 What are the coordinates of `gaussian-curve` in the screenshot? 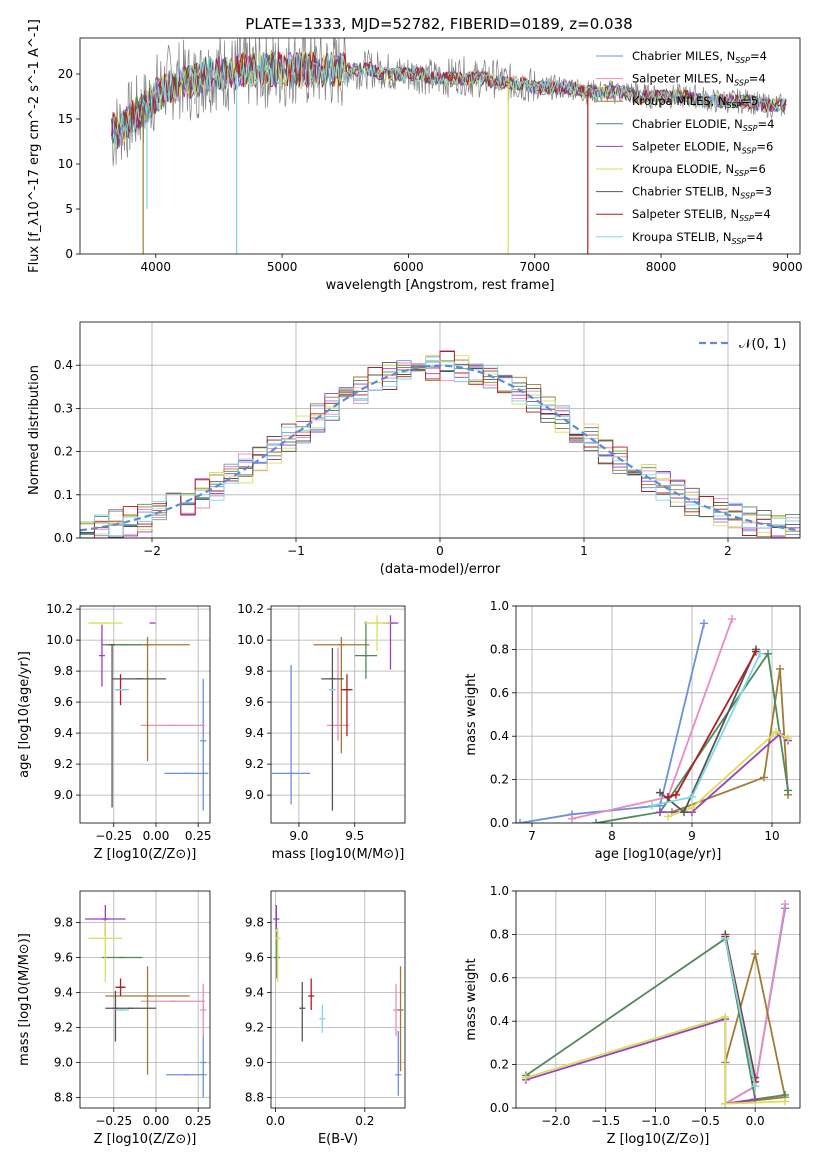 It's located at (440, 448).